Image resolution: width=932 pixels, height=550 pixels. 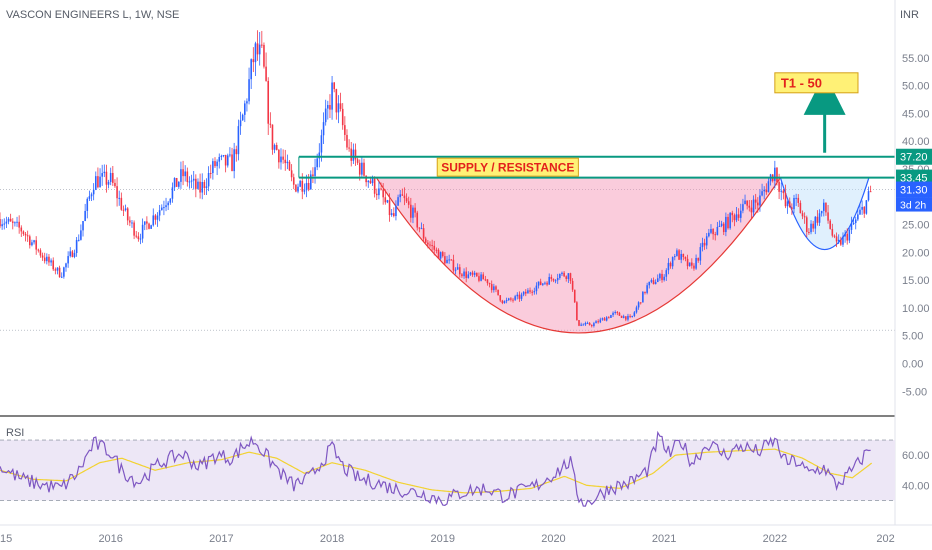 I want to click on rsi-label: RSI, so click(x=15, y=433).